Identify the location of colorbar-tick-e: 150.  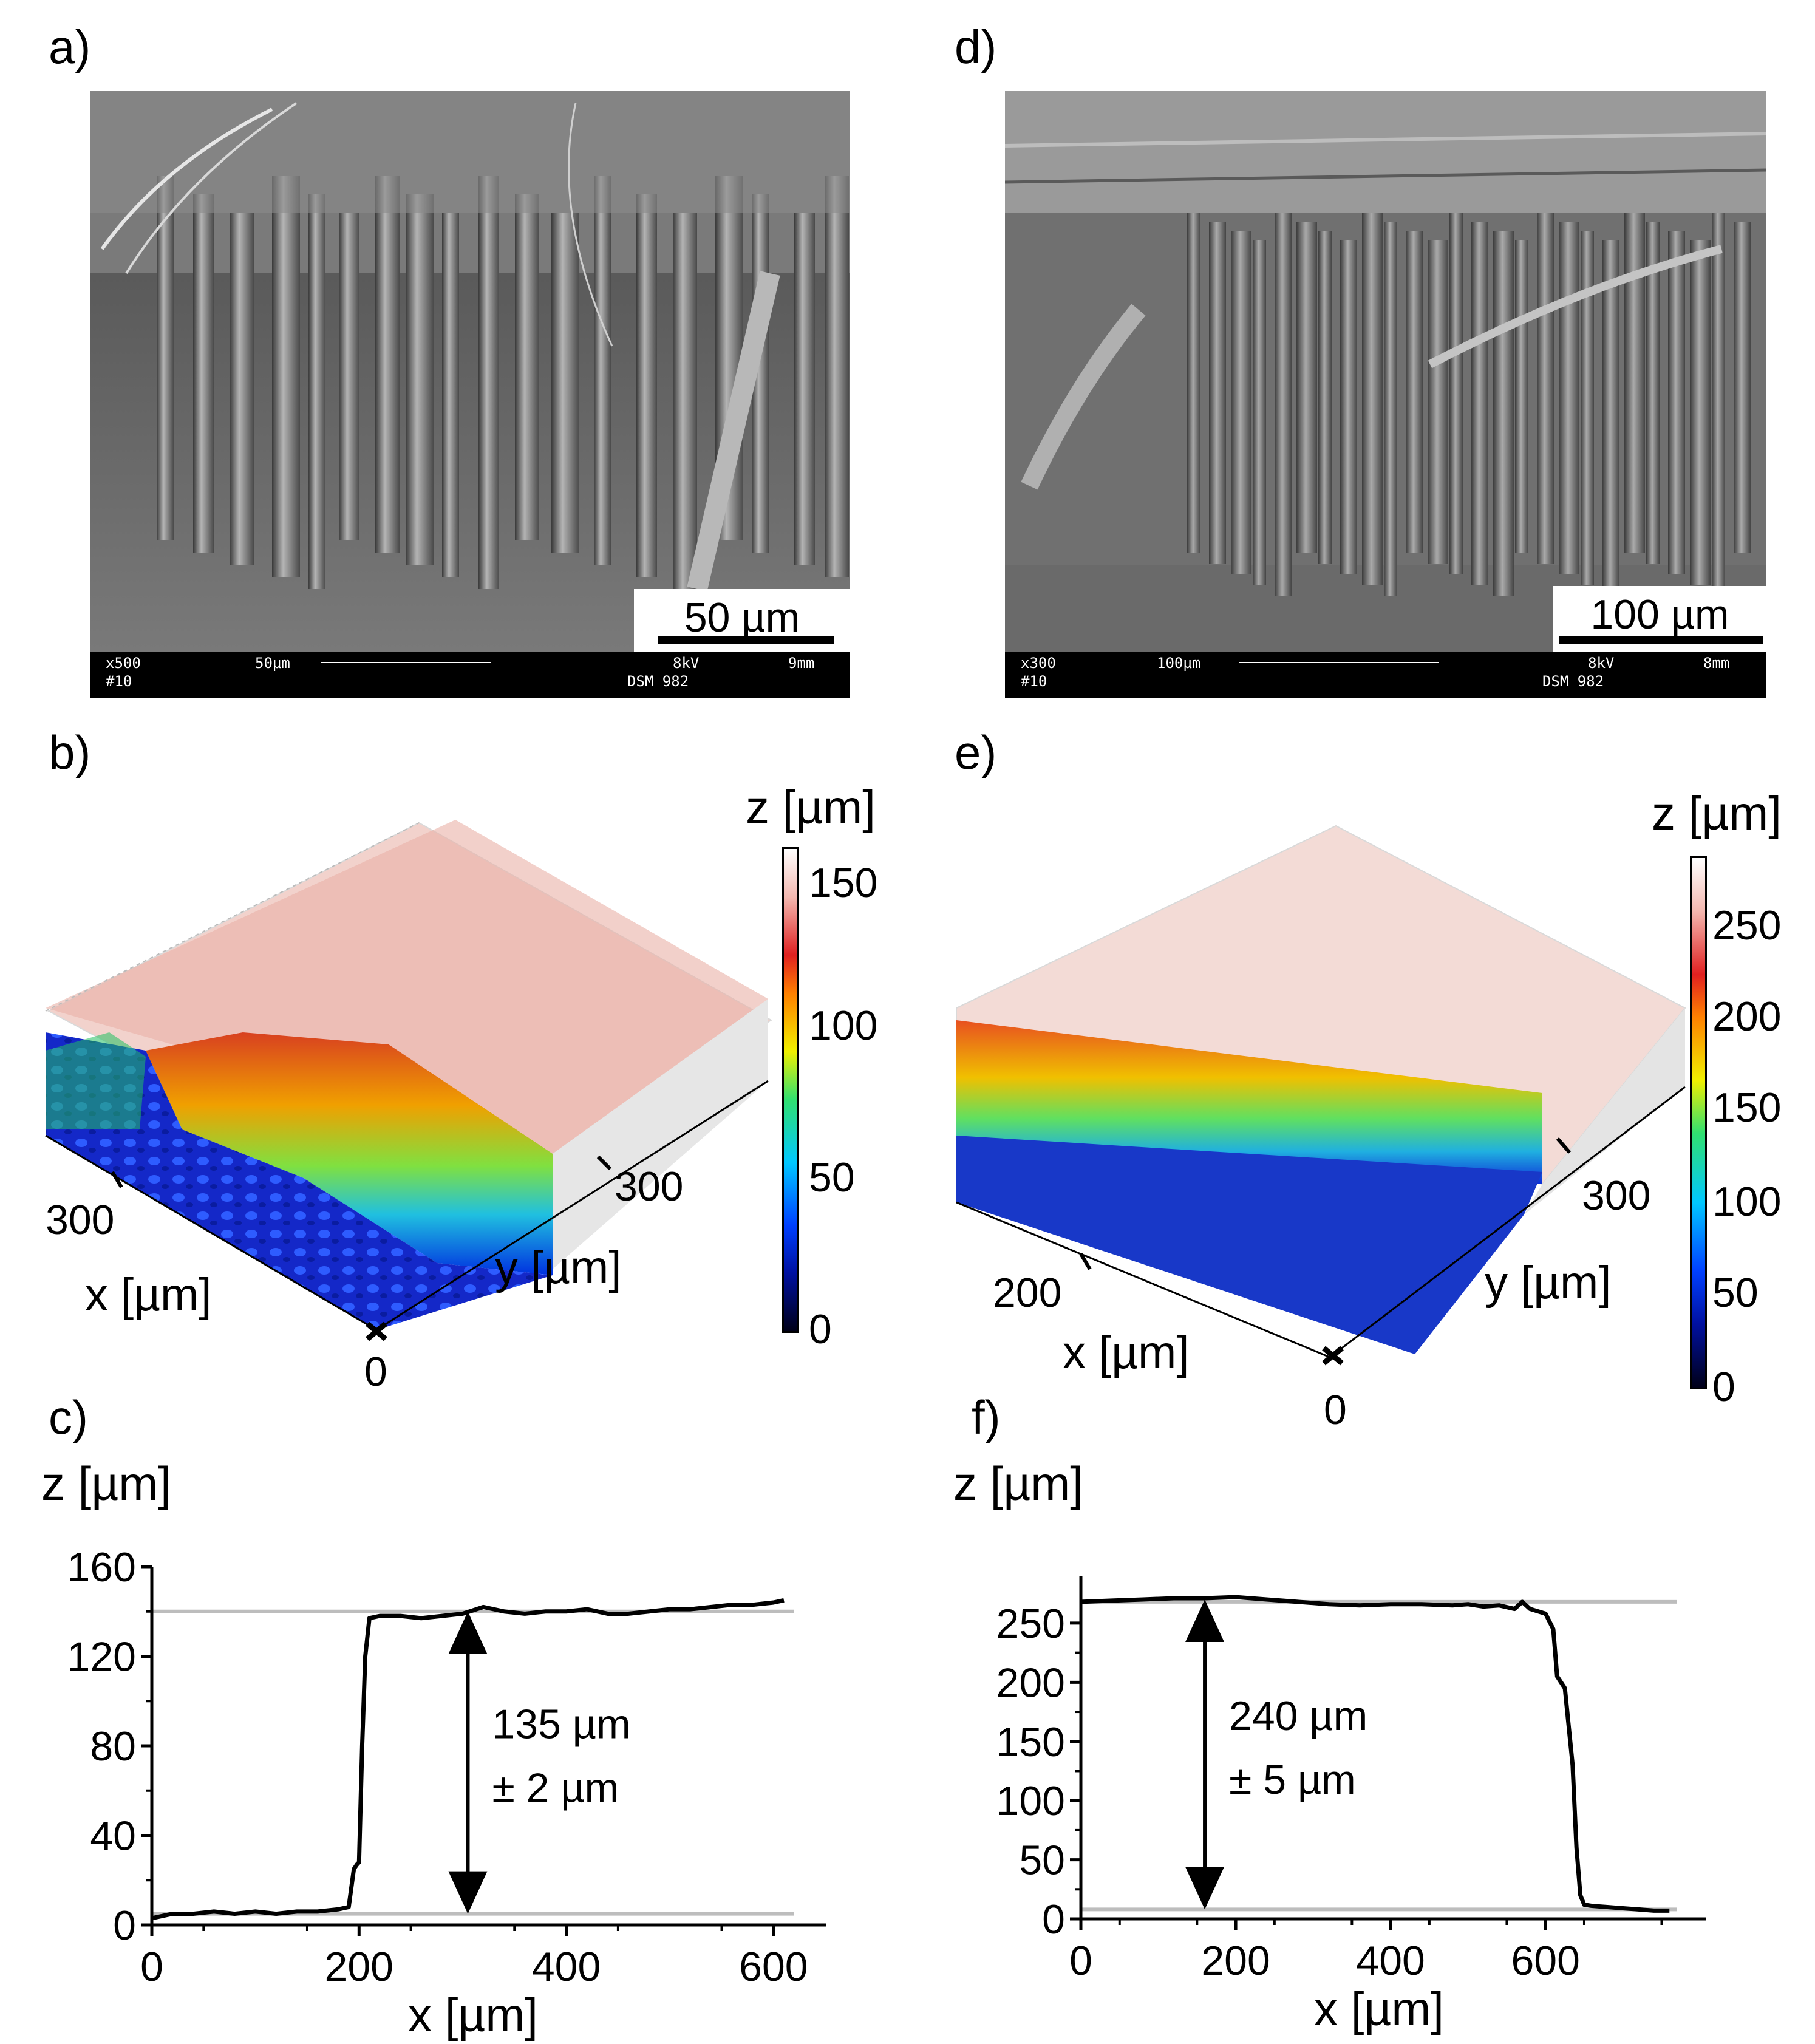
(1747, 1108).